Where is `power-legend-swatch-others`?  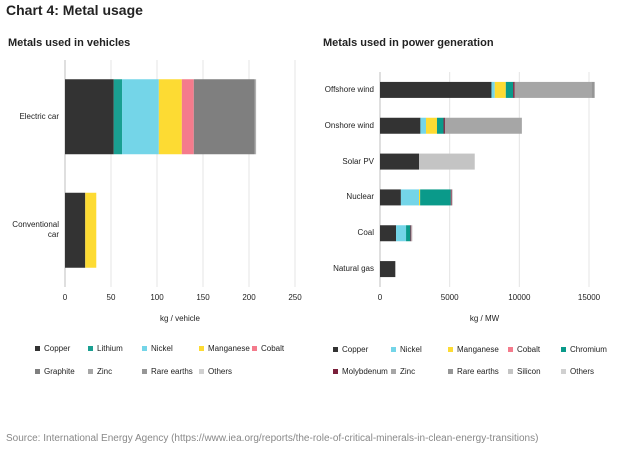 power-legend-swatch-others is located at coordinates (563, 371).